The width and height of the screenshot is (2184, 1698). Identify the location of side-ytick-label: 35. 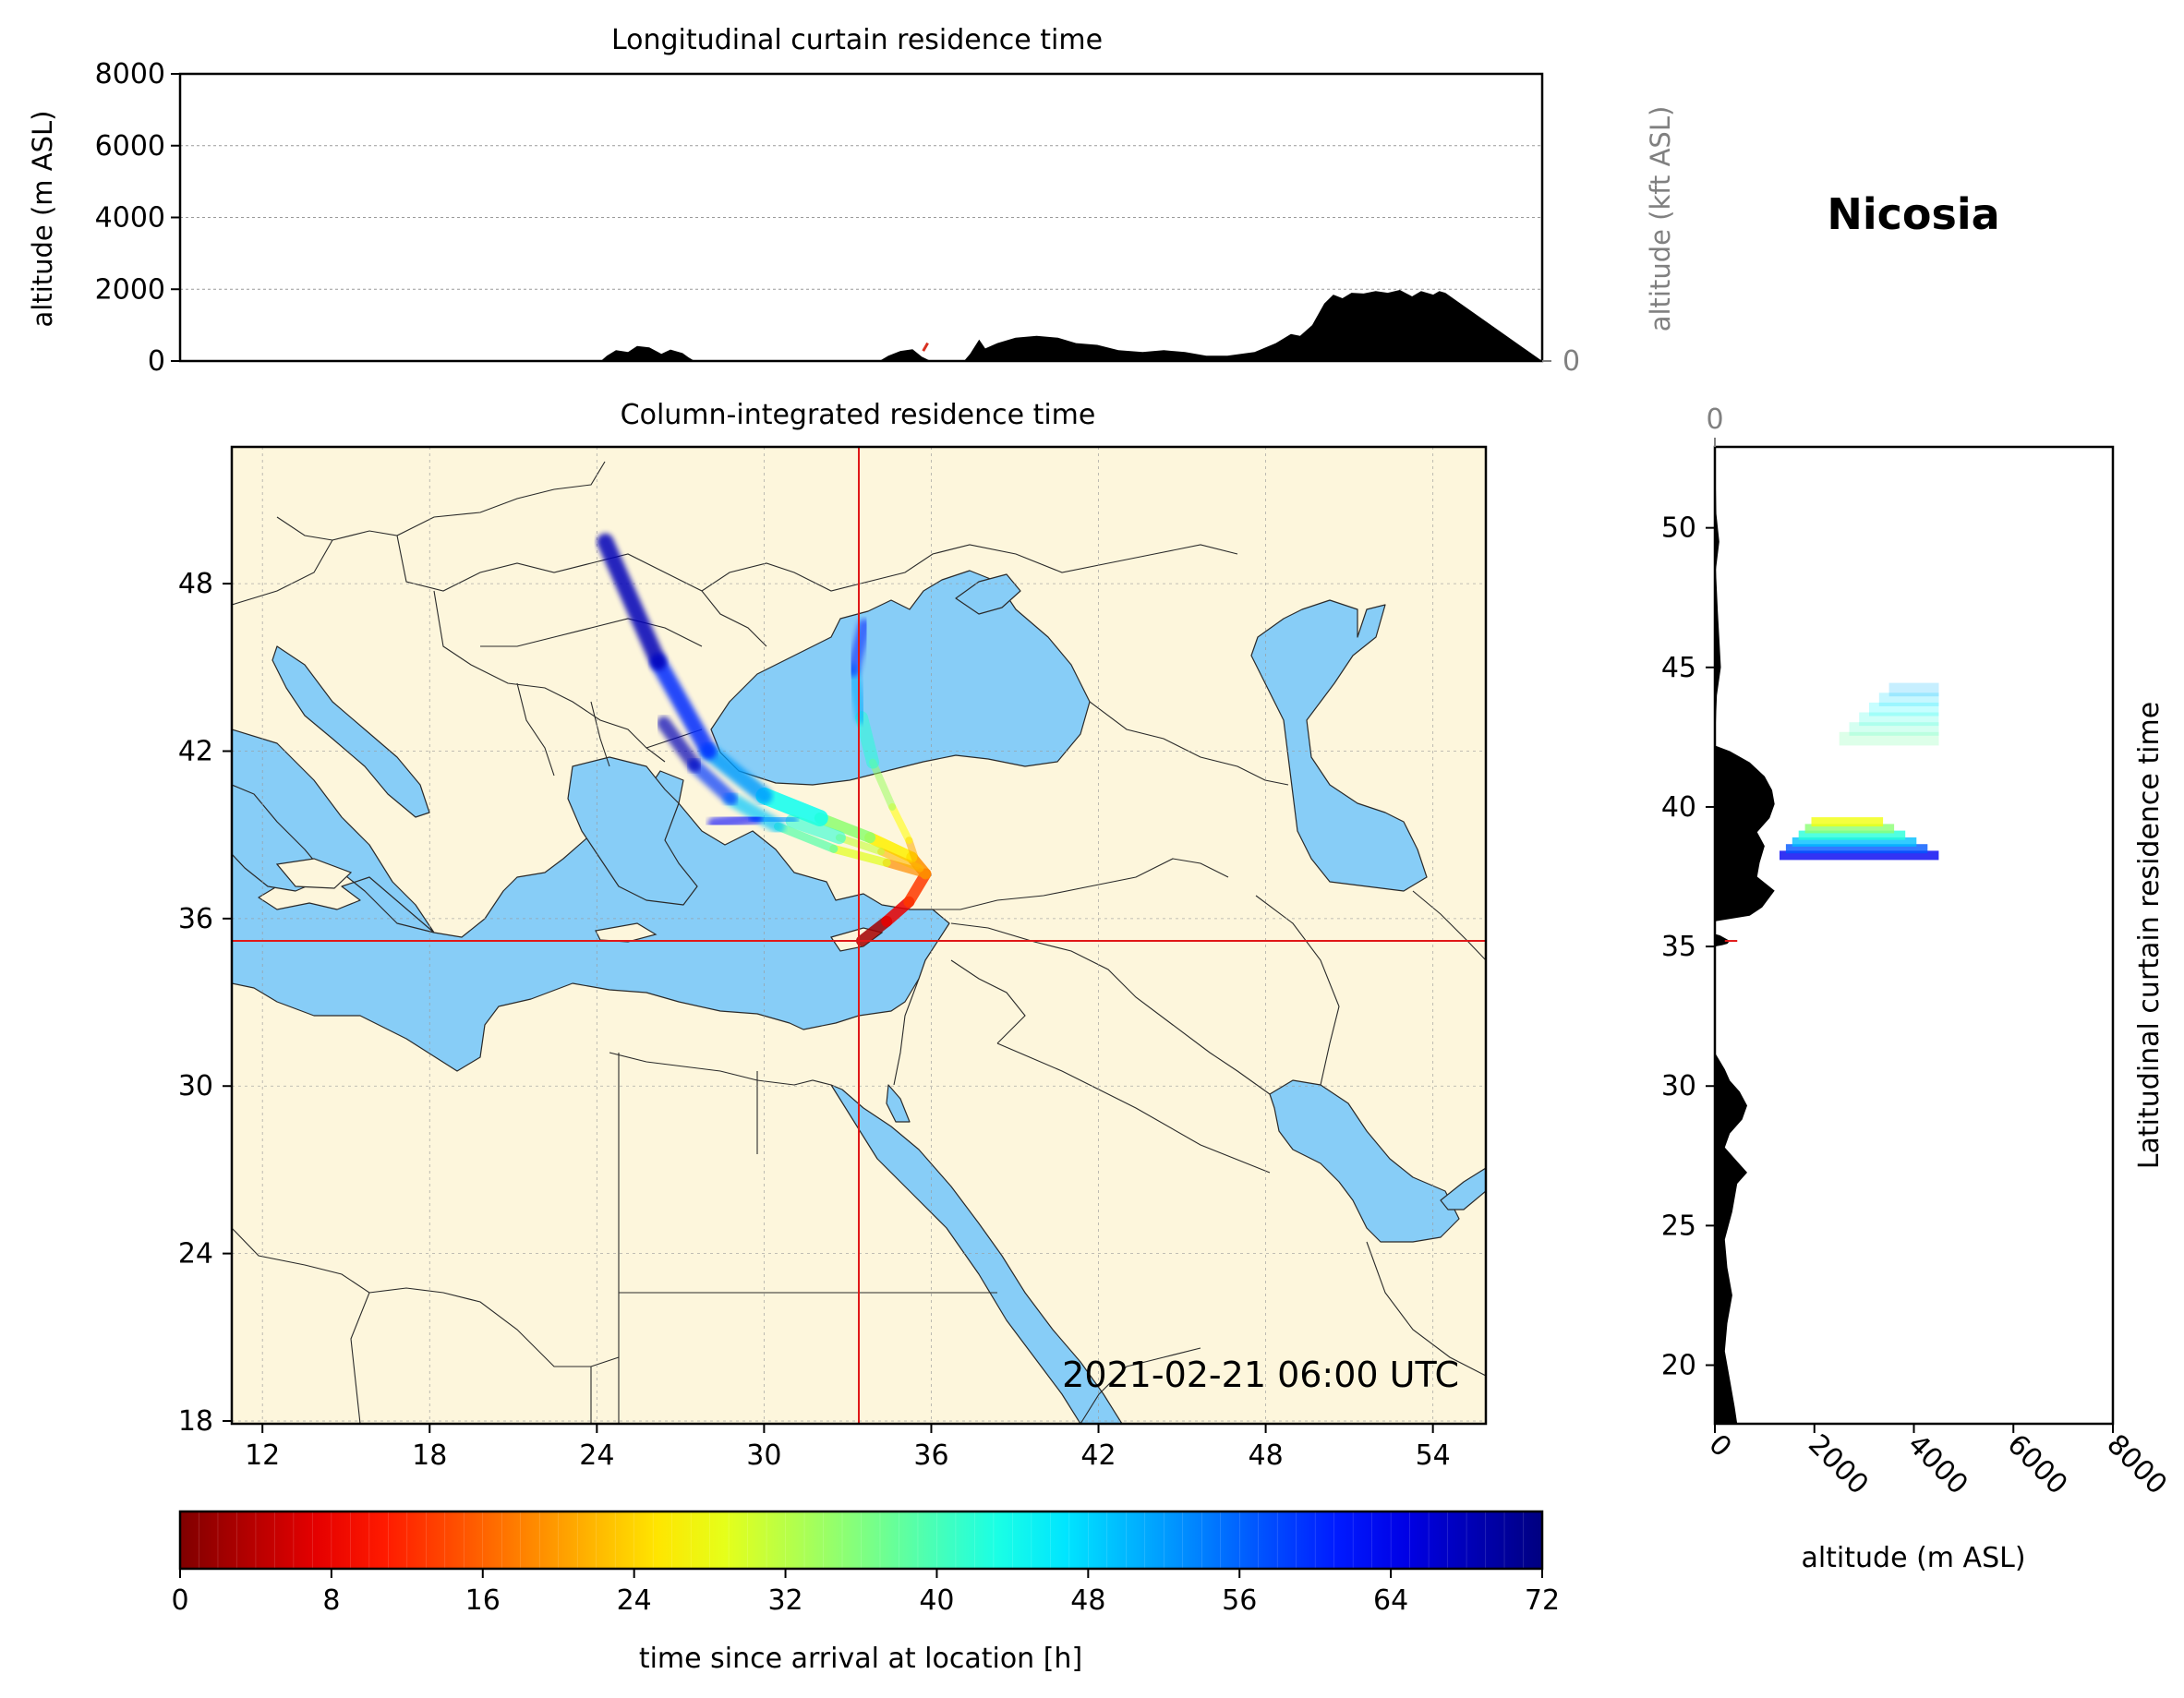
(1678, 947).